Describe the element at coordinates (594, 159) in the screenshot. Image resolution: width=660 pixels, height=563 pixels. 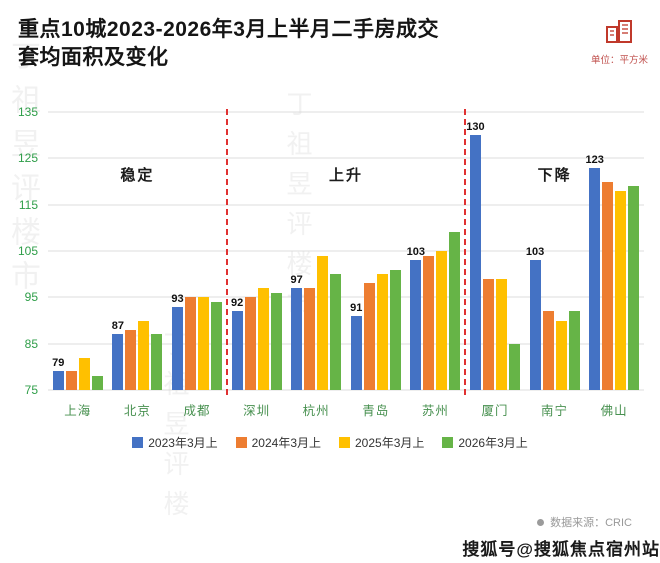
I see `bar-value-label: 123` at that location.